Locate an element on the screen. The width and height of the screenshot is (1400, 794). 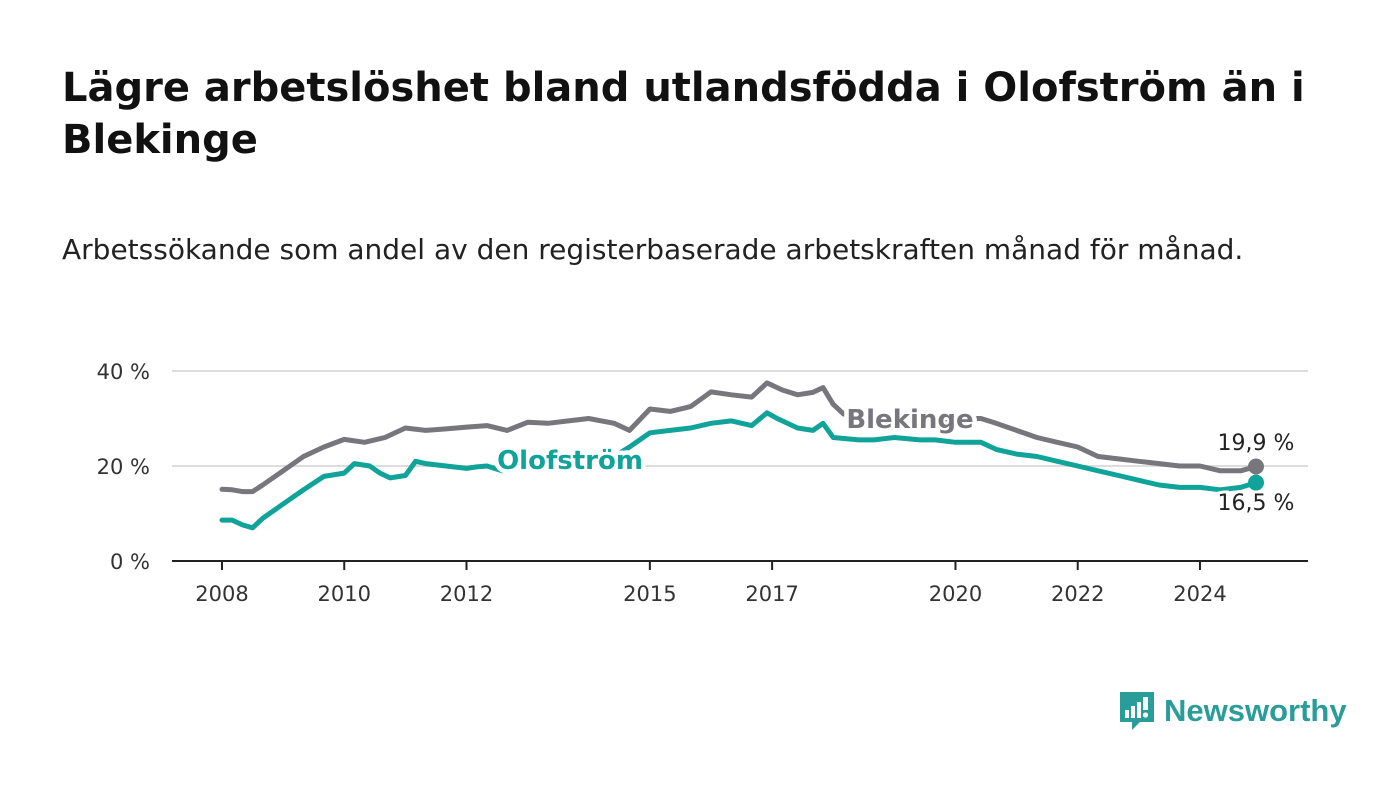
x-tick-label: 2022 is located at coordinates (1077, 594).